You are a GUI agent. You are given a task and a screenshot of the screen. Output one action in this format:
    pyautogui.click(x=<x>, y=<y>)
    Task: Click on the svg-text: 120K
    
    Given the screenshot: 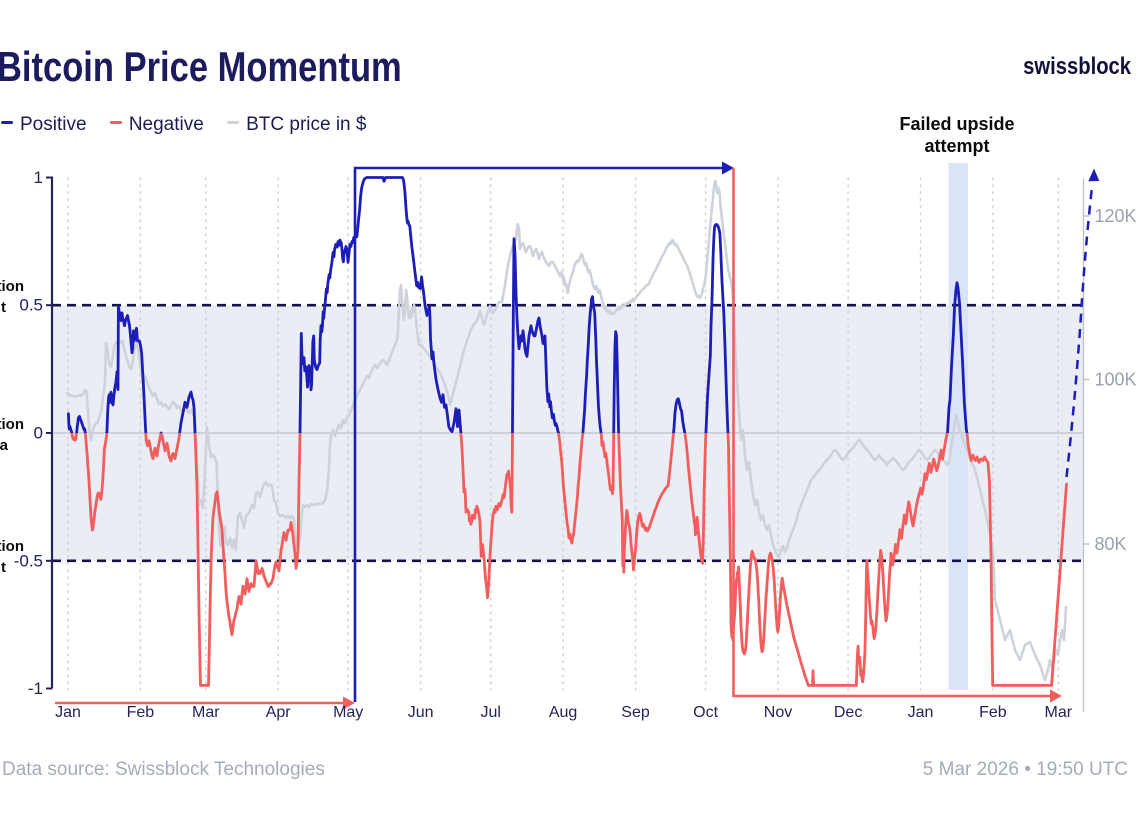 What is the action you would take?
    pyautogui.click(x=1116, y=216)
    